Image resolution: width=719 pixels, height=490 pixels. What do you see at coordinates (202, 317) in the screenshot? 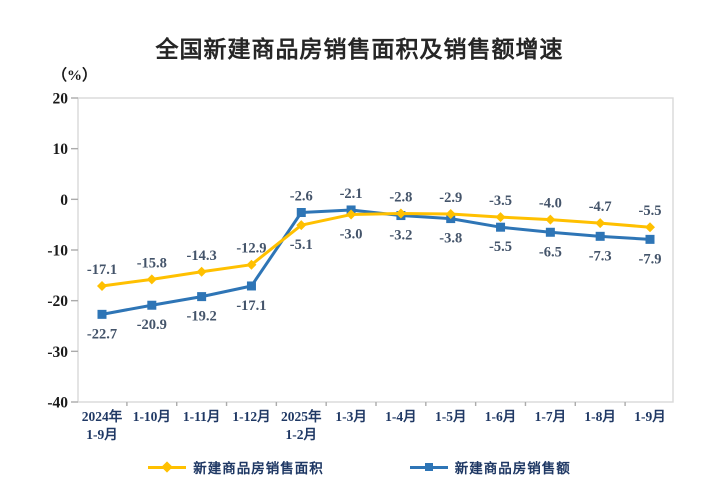
I see `data-point-label: -19.2` at bounding box center [202, 317].